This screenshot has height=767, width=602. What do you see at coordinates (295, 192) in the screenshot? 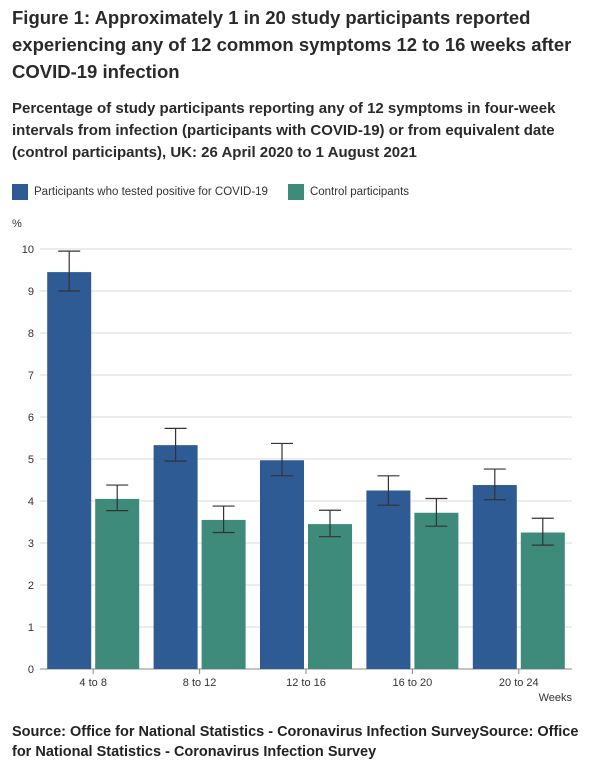
I see `legend-swatch-control` at bounding box center [295, 192].